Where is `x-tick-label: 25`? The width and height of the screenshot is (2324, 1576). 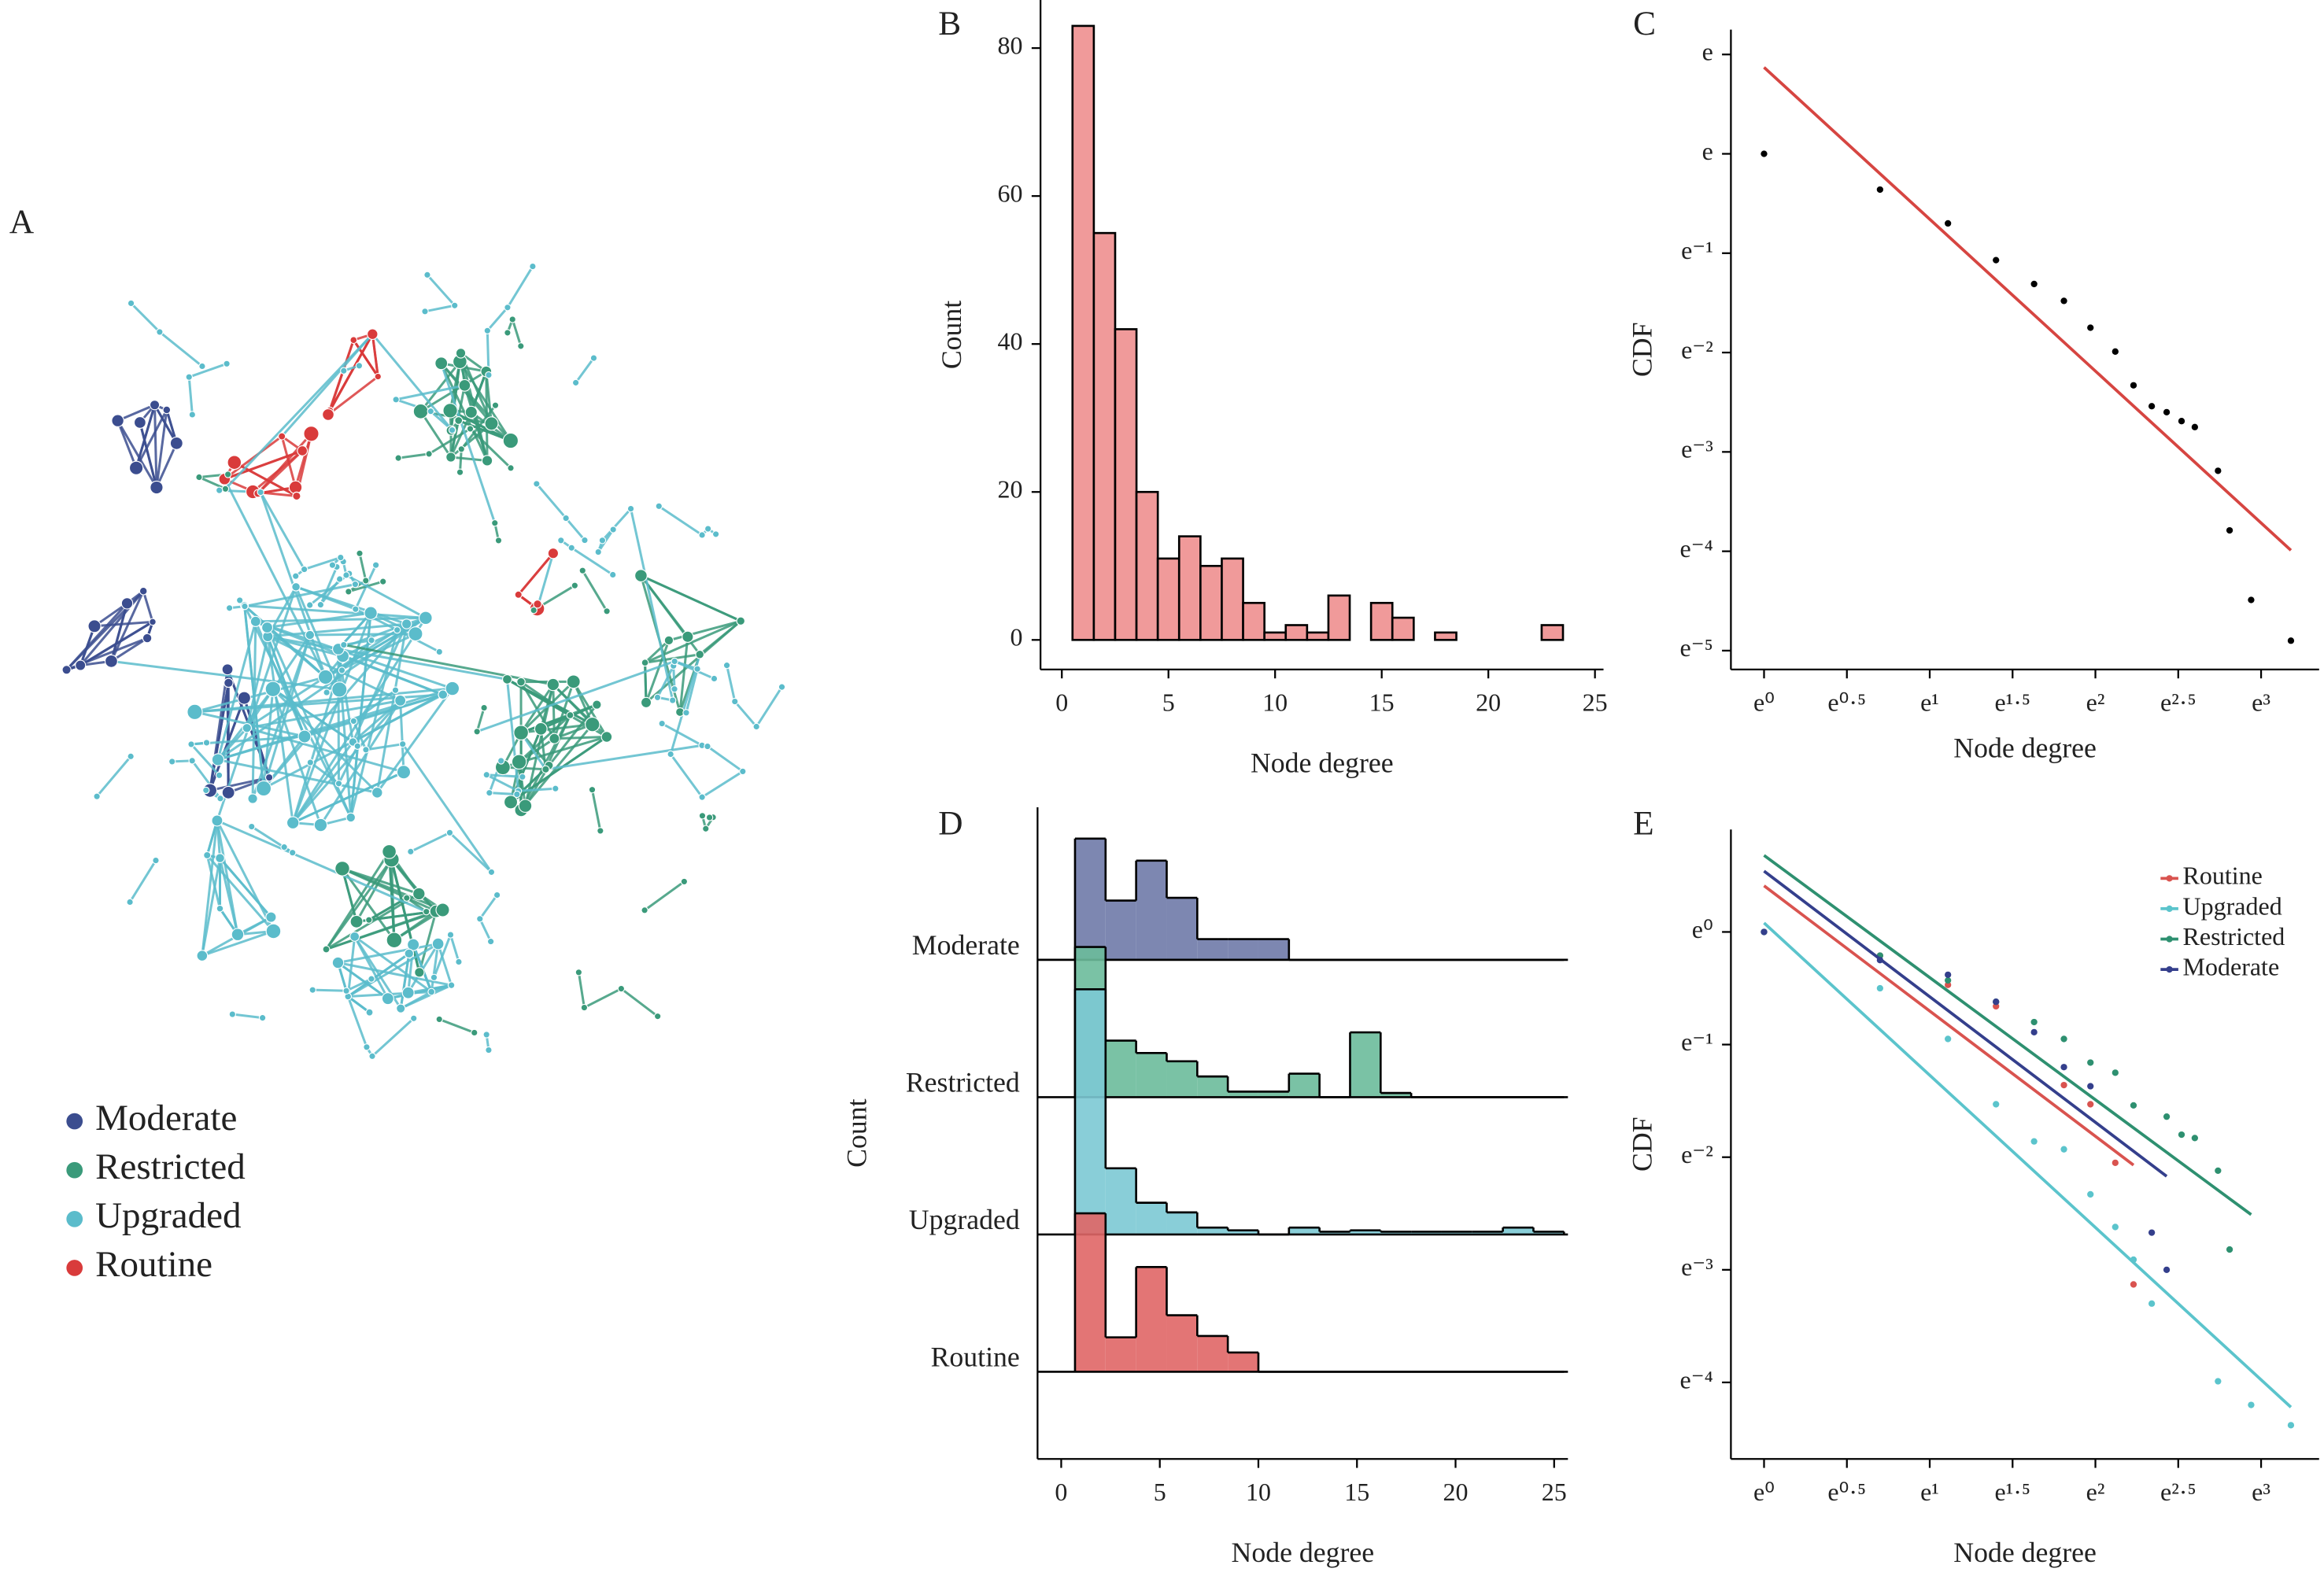 x-tick-label: 25 is located at coordinates (1554, 1492).